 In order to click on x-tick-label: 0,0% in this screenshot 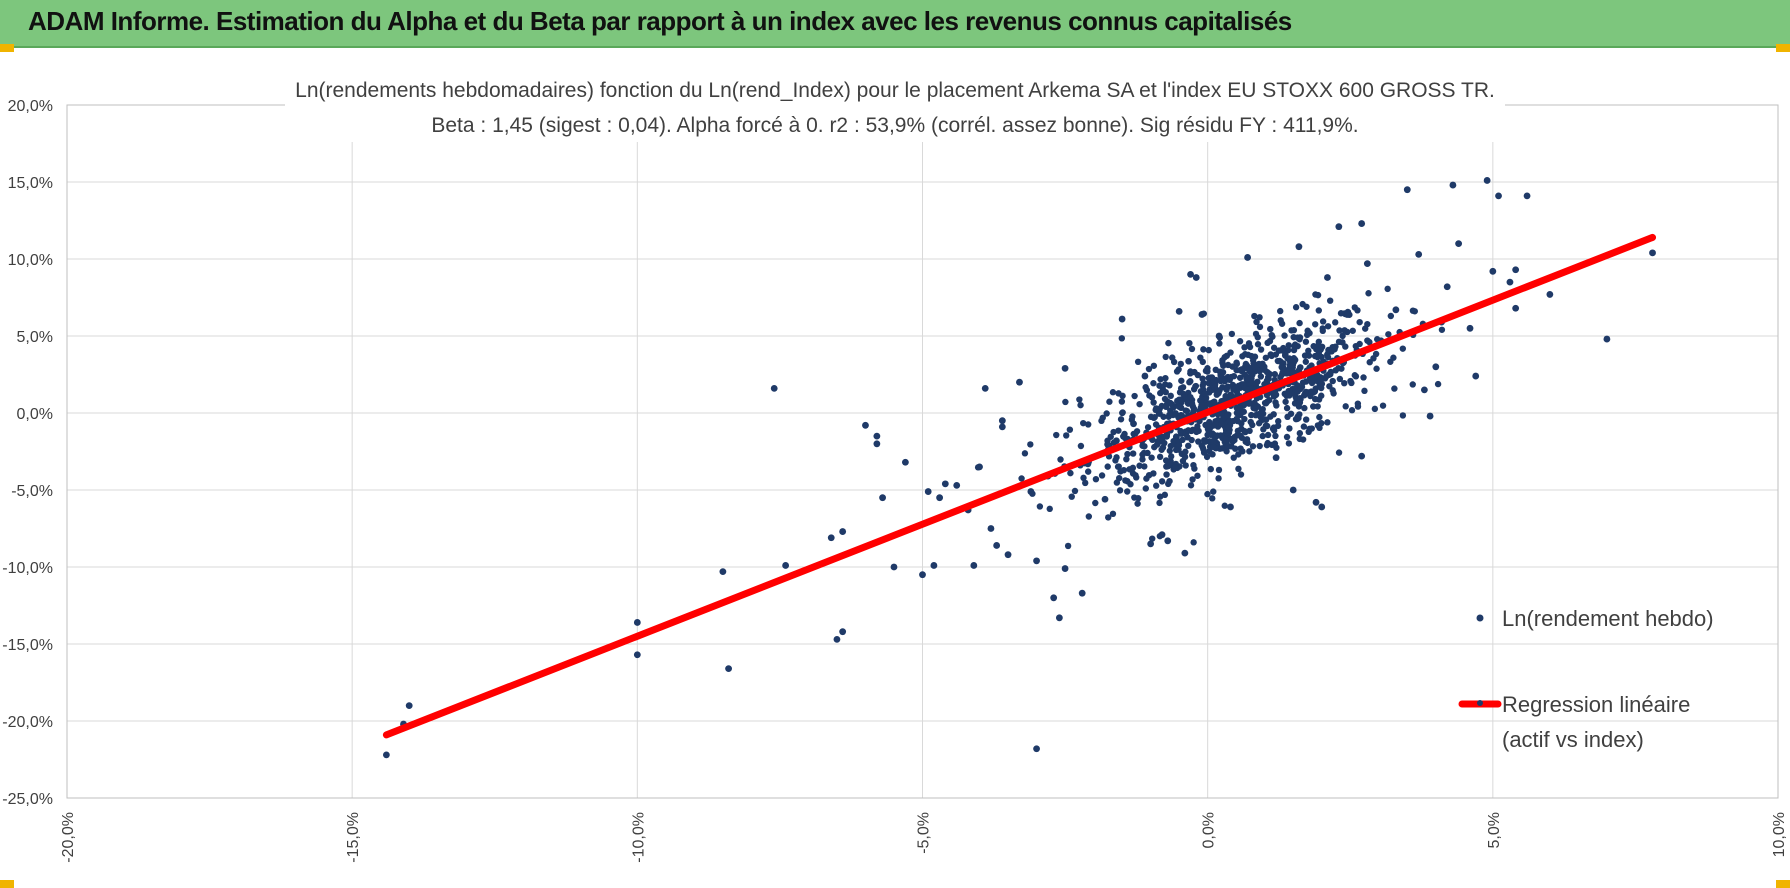, I will do `click(1209, 830)`.